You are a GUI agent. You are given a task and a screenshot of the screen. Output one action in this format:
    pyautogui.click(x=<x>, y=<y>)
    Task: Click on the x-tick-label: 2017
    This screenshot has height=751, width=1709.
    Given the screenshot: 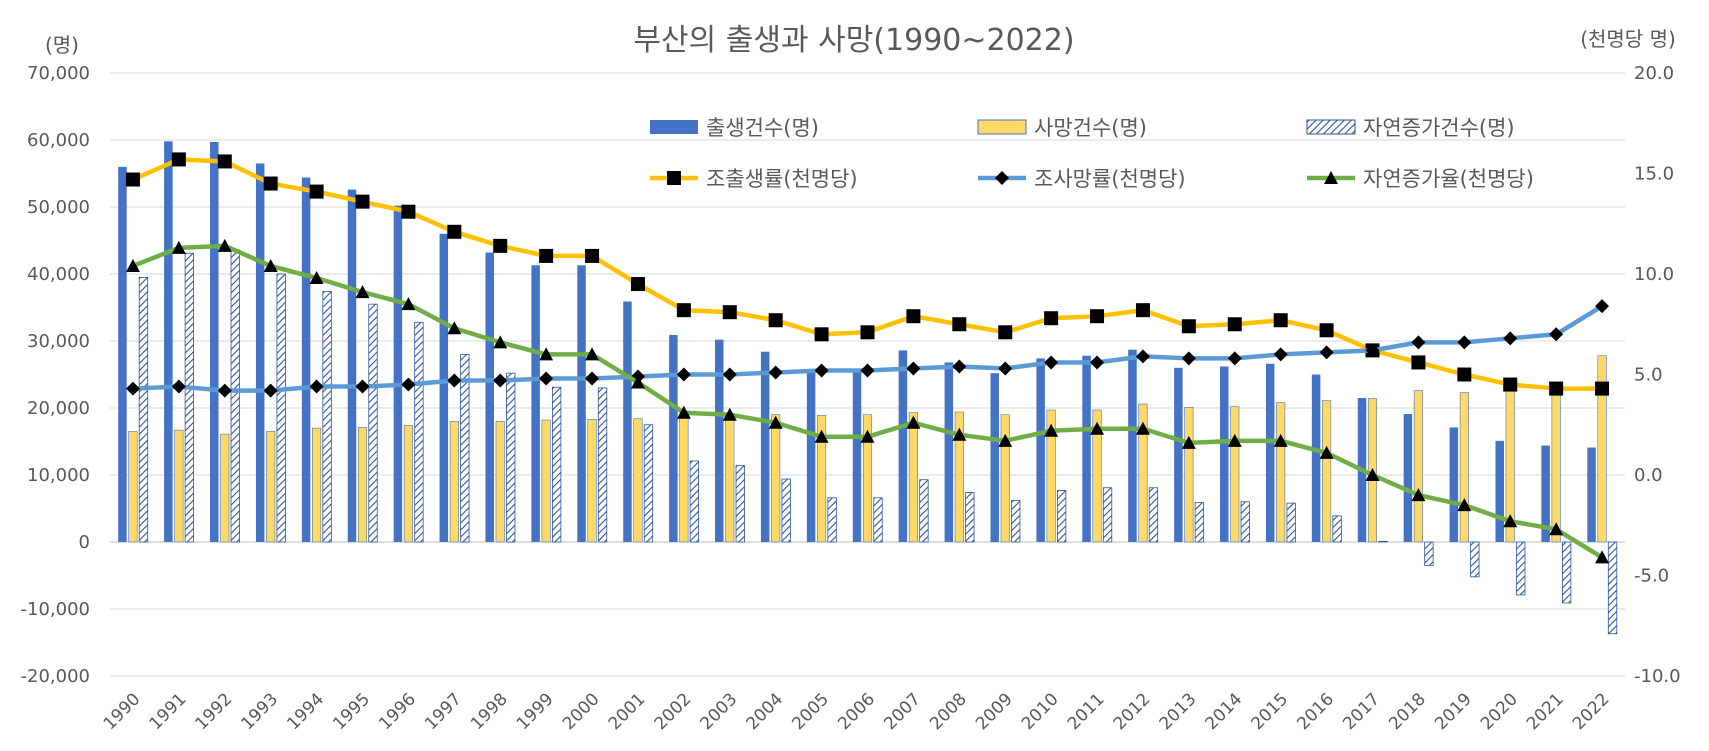 What is the action you would take?
    pyautogui.click(x=1361, y=711)
    